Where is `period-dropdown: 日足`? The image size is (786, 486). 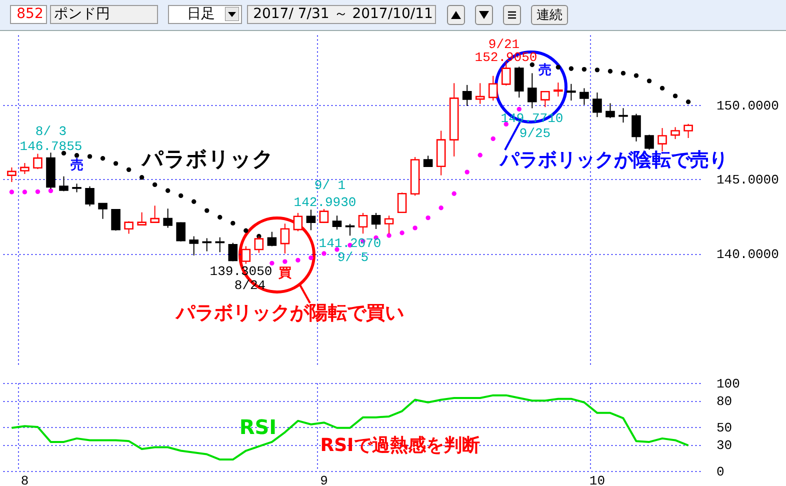 period-dropdown: 日足 is located at coordinates (205, 14).